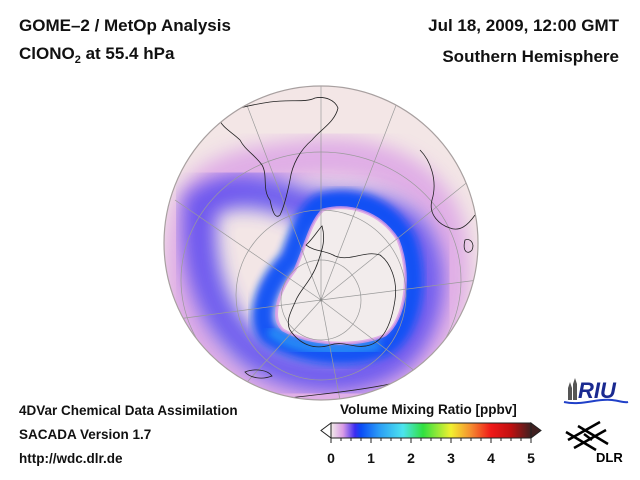  I want to click on colorbar-tick-label: 1, so click(371, 458).